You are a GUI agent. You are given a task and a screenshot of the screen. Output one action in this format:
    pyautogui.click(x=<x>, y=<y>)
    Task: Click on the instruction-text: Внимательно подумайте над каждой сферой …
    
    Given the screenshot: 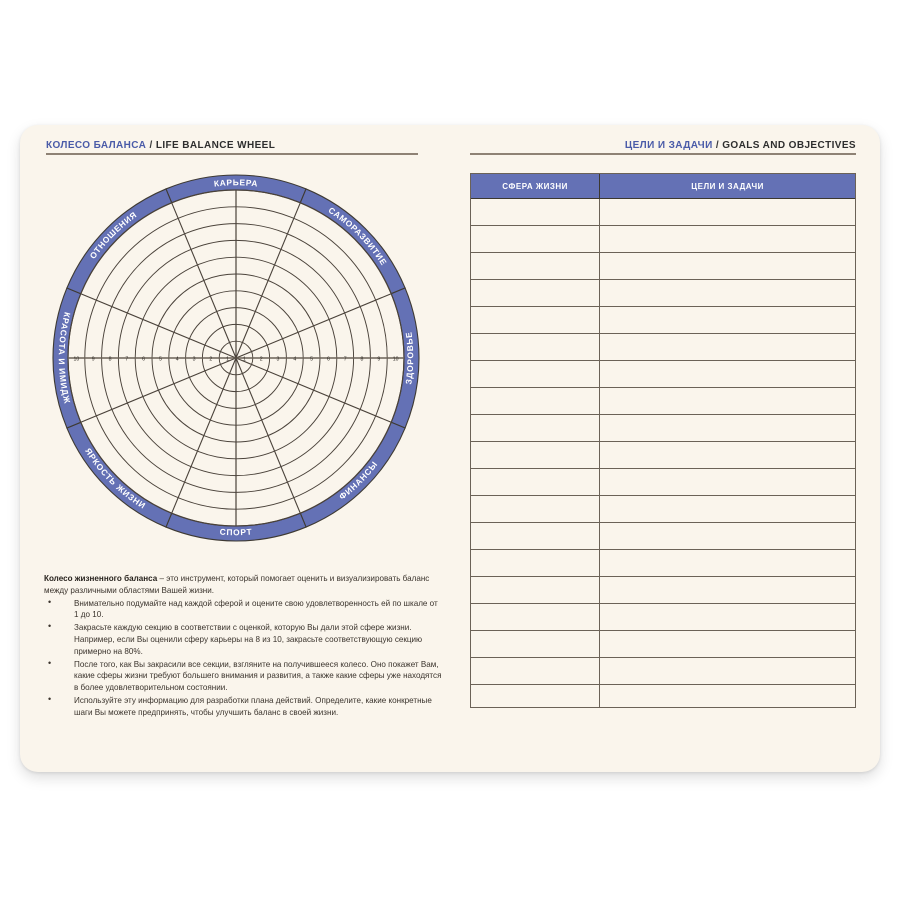 What is the action you would take?
    pyautogui.click(x=256, y=609)
    